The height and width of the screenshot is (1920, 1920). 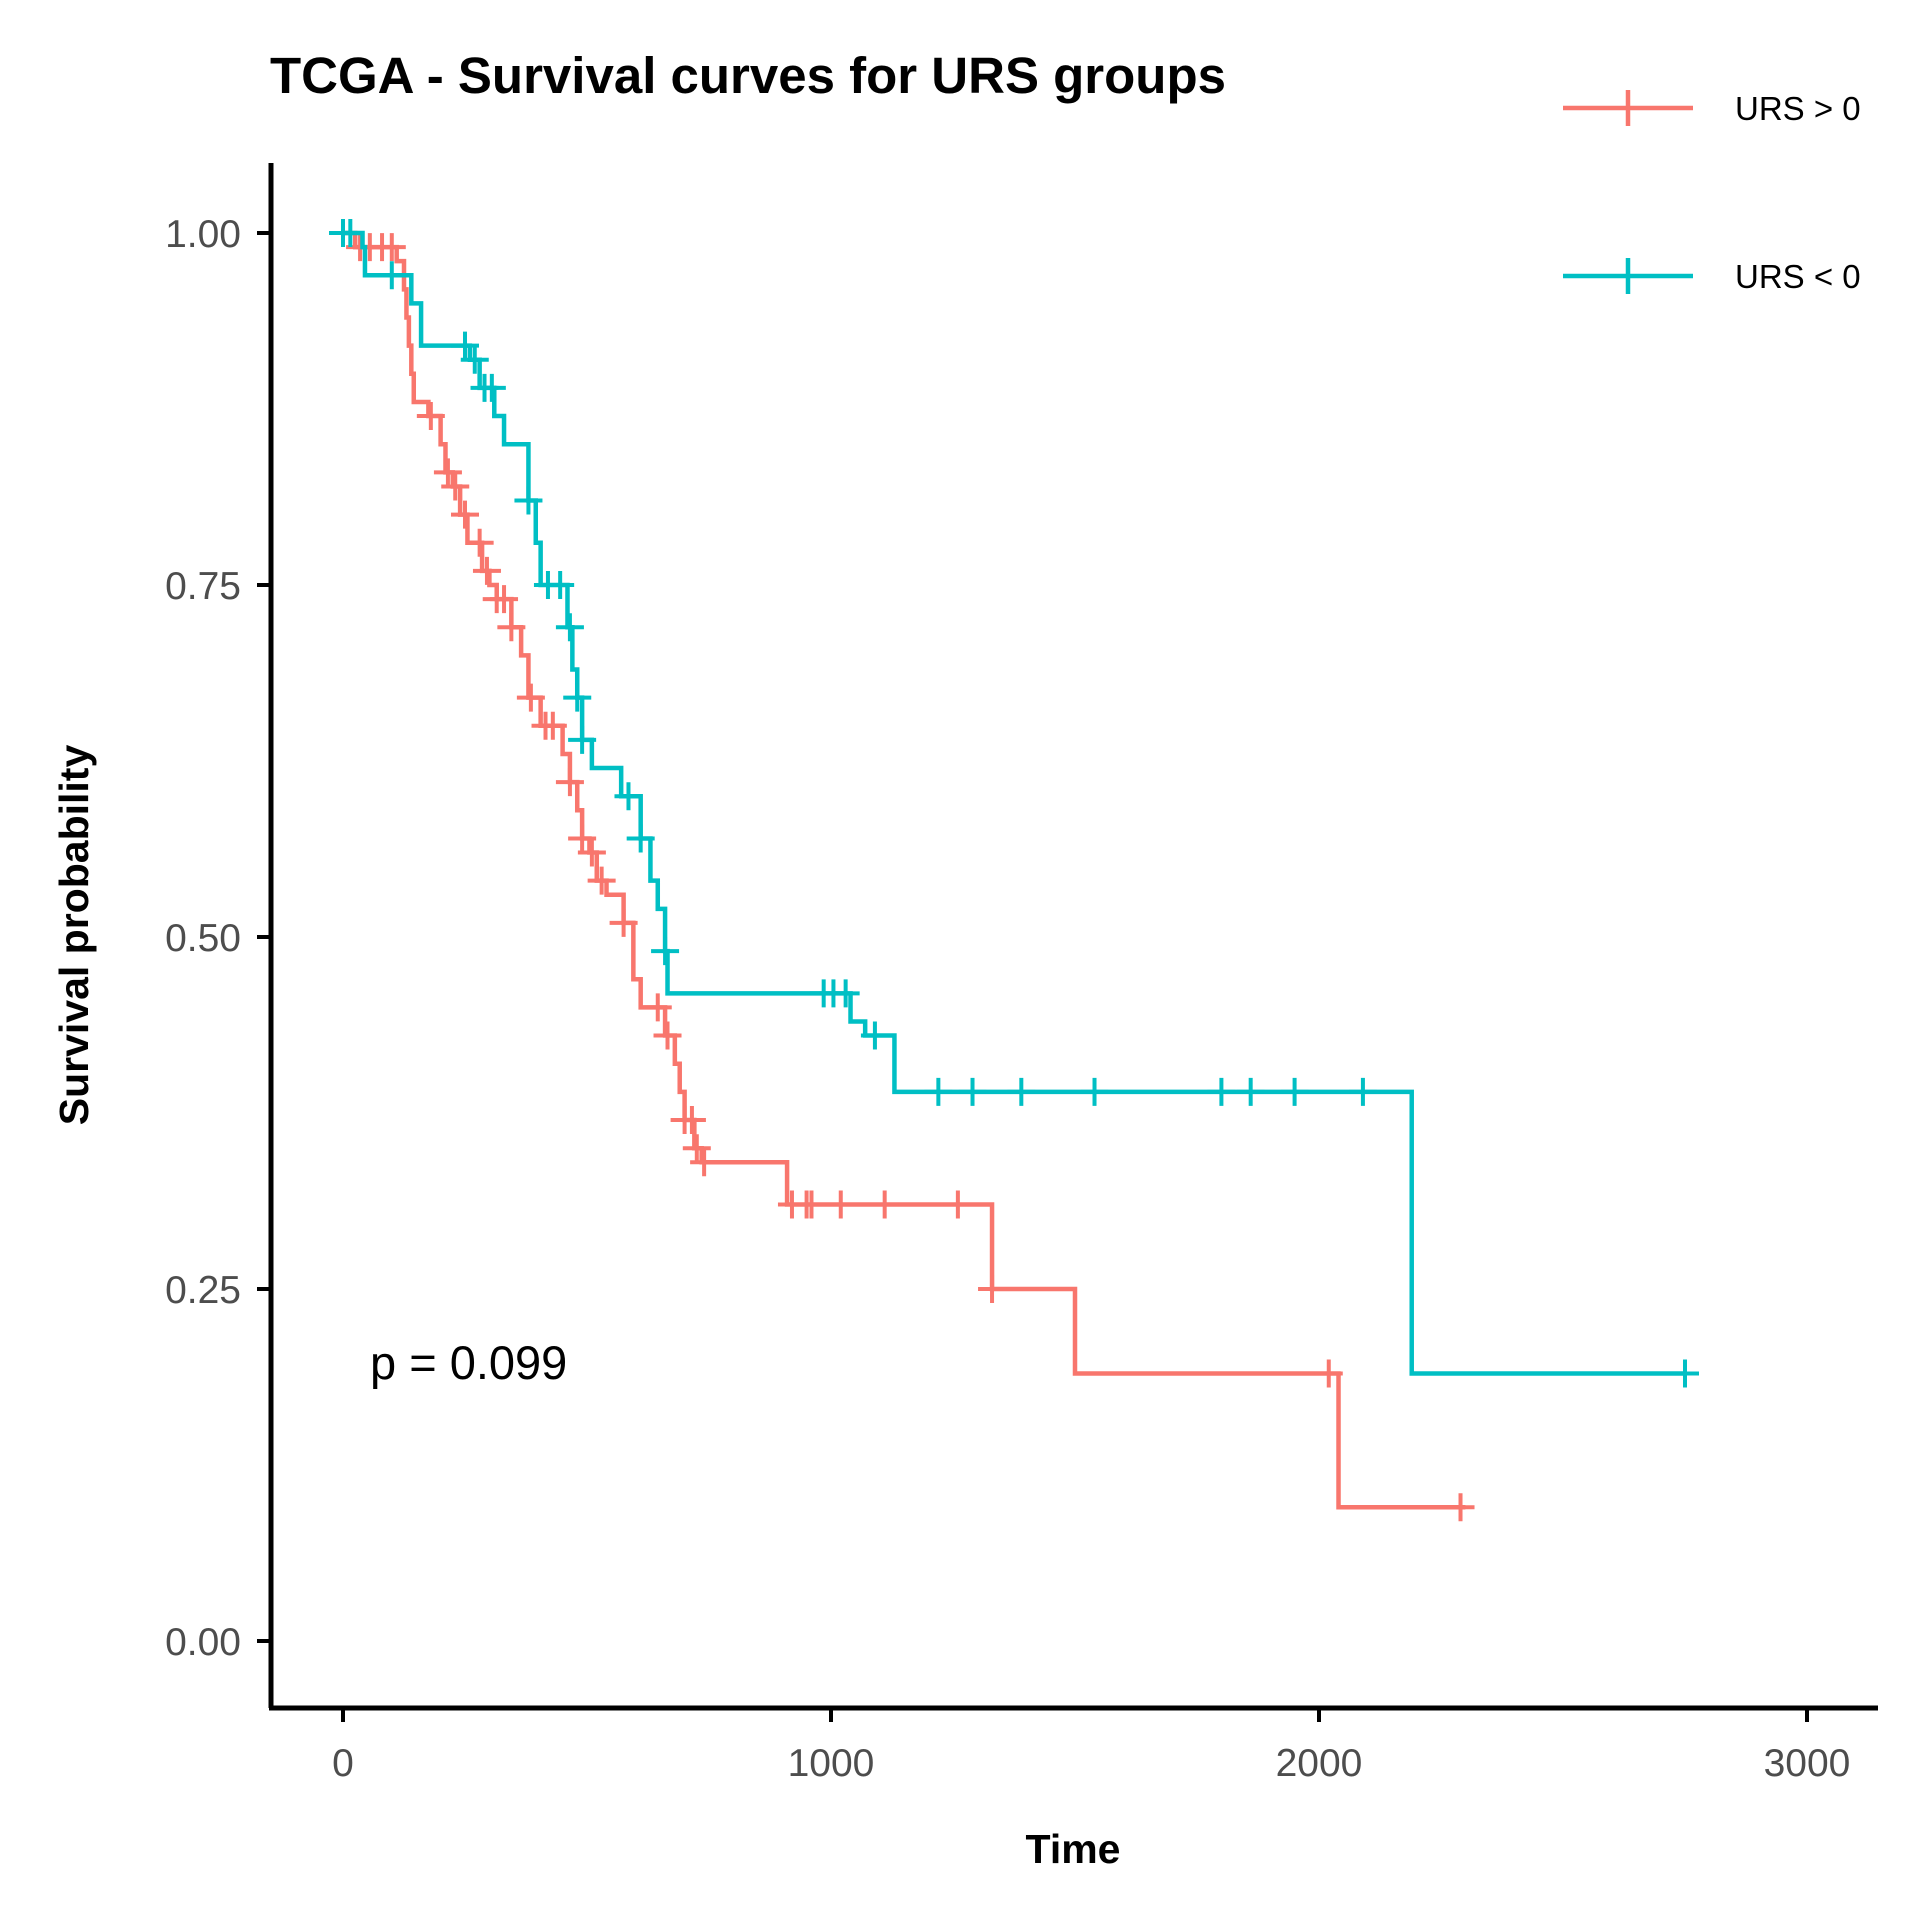 I want to click on chart-title: TCGA - Survival curves for URS groups, so click(x=748, y=75).